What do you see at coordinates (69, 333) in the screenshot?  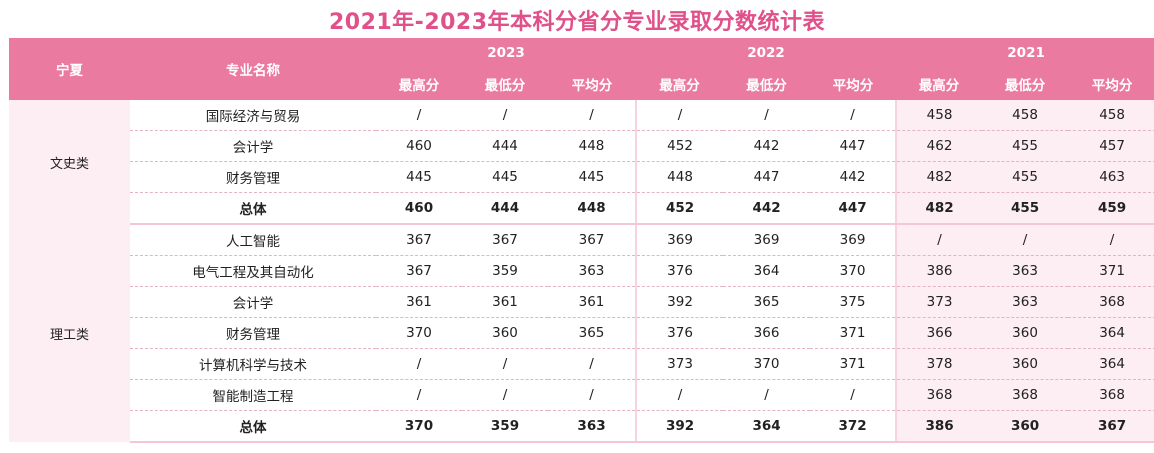 I see `category-cell: 理工类` at bounding box center [69, 333].